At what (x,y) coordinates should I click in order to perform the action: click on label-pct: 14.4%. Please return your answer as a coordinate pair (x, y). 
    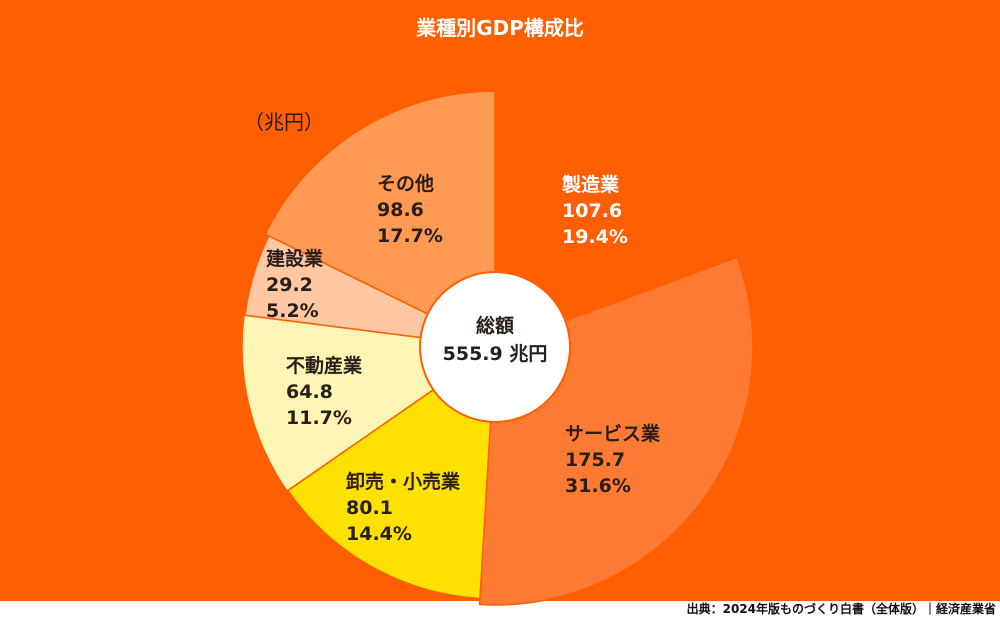
    Looking at the image, I should click on (379, 534).